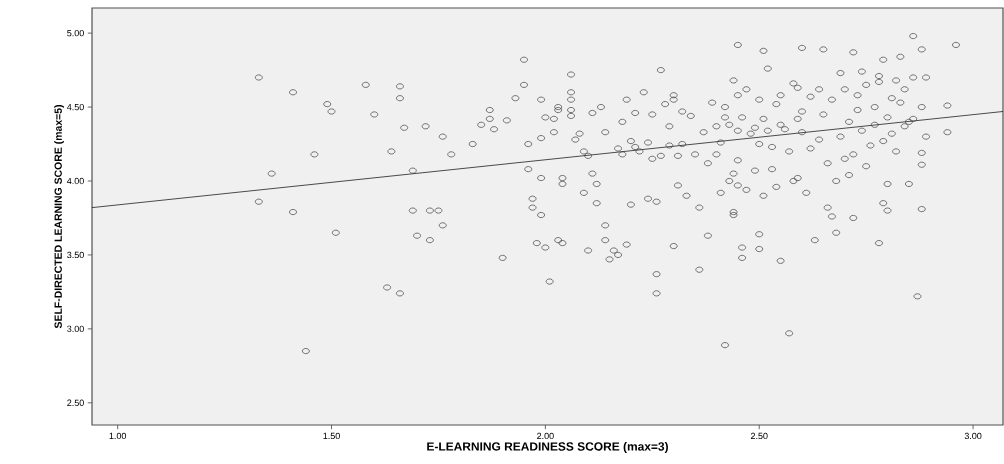 Image resolution: width=1004 pixels, height=464 pixels. I want to click on y-tick-label: 4.00, so click(75, 181).